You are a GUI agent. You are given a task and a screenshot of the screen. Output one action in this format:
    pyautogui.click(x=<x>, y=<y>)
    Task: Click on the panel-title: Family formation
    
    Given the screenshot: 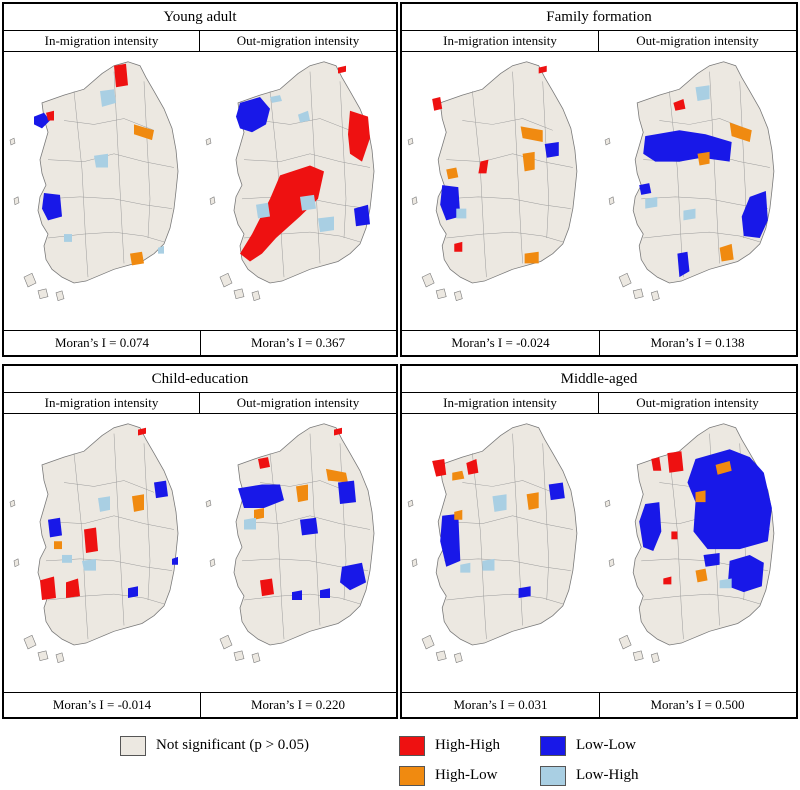 What is the action you would take?
    pyautogui.click(x=599, y=17)
    